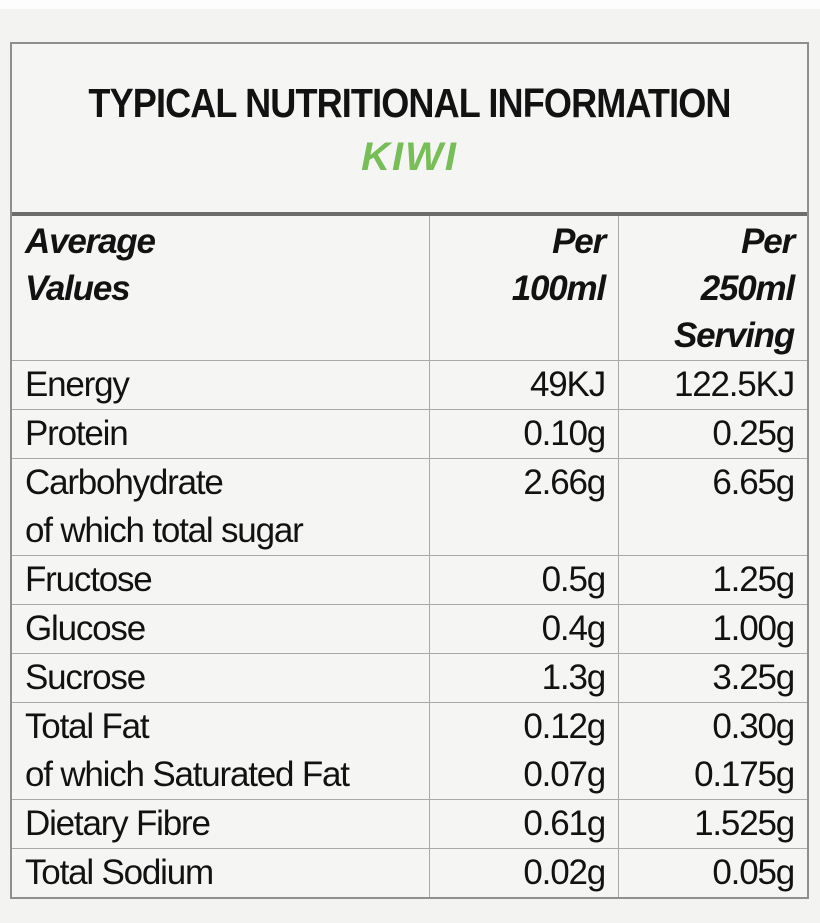 This screenshot has height=923, width=820. I want to click on nutrient-name-cell: Energy, so click(220, 385).